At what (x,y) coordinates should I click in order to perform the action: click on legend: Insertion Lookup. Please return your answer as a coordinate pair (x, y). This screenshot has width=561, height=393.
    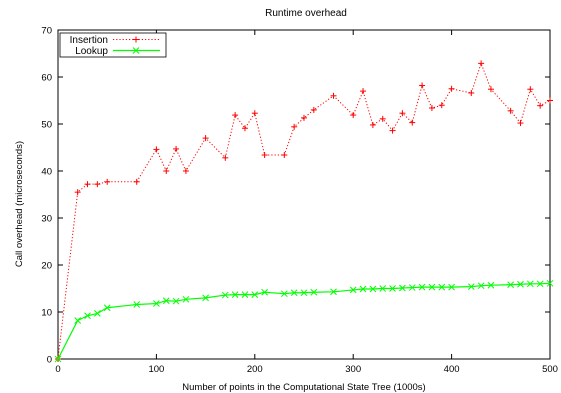
    Looking at the image, I should click on (113, 45).